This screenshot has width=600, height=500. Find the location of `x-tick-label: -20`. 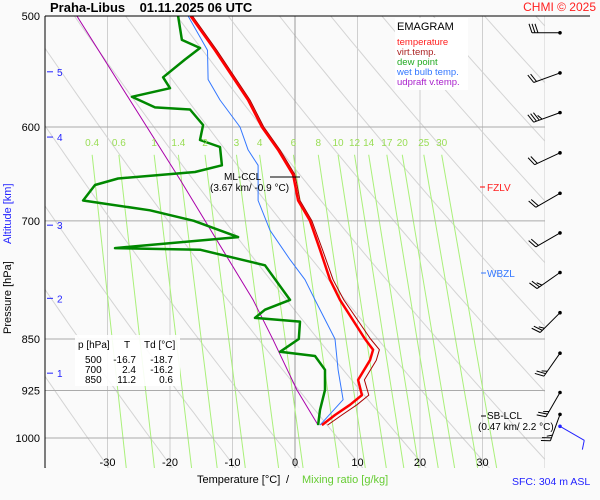

x-tick-label: -20 is located at coordinates (170, 463).